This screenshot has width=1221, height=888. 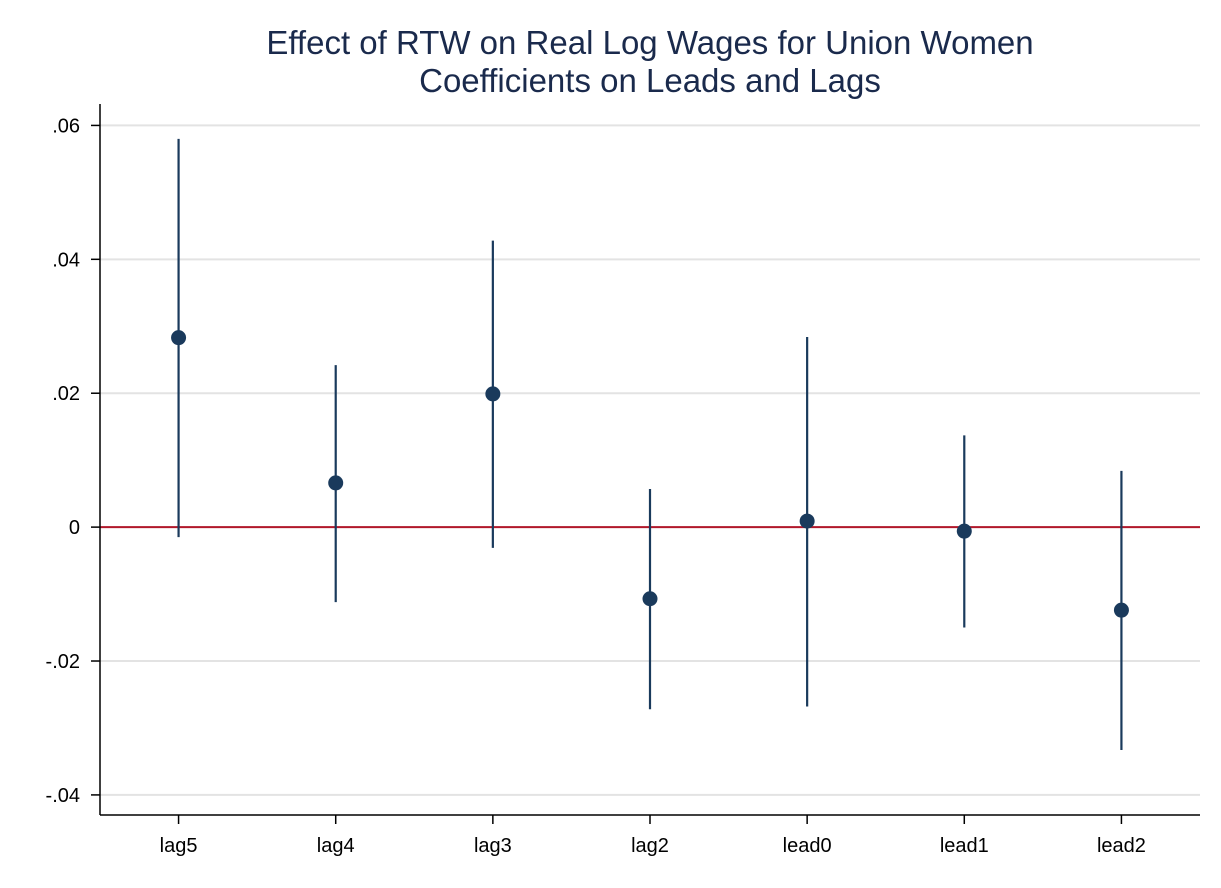 I want to click on y-tick-label: -.02, so click(x=63, y=662).